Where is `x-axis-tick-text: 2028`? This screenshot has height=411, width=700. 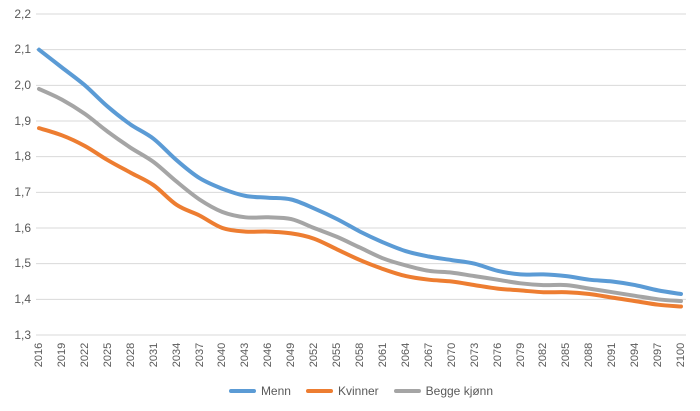 x-axis-tick-text: 2028 is located at coordinates (130, 355).